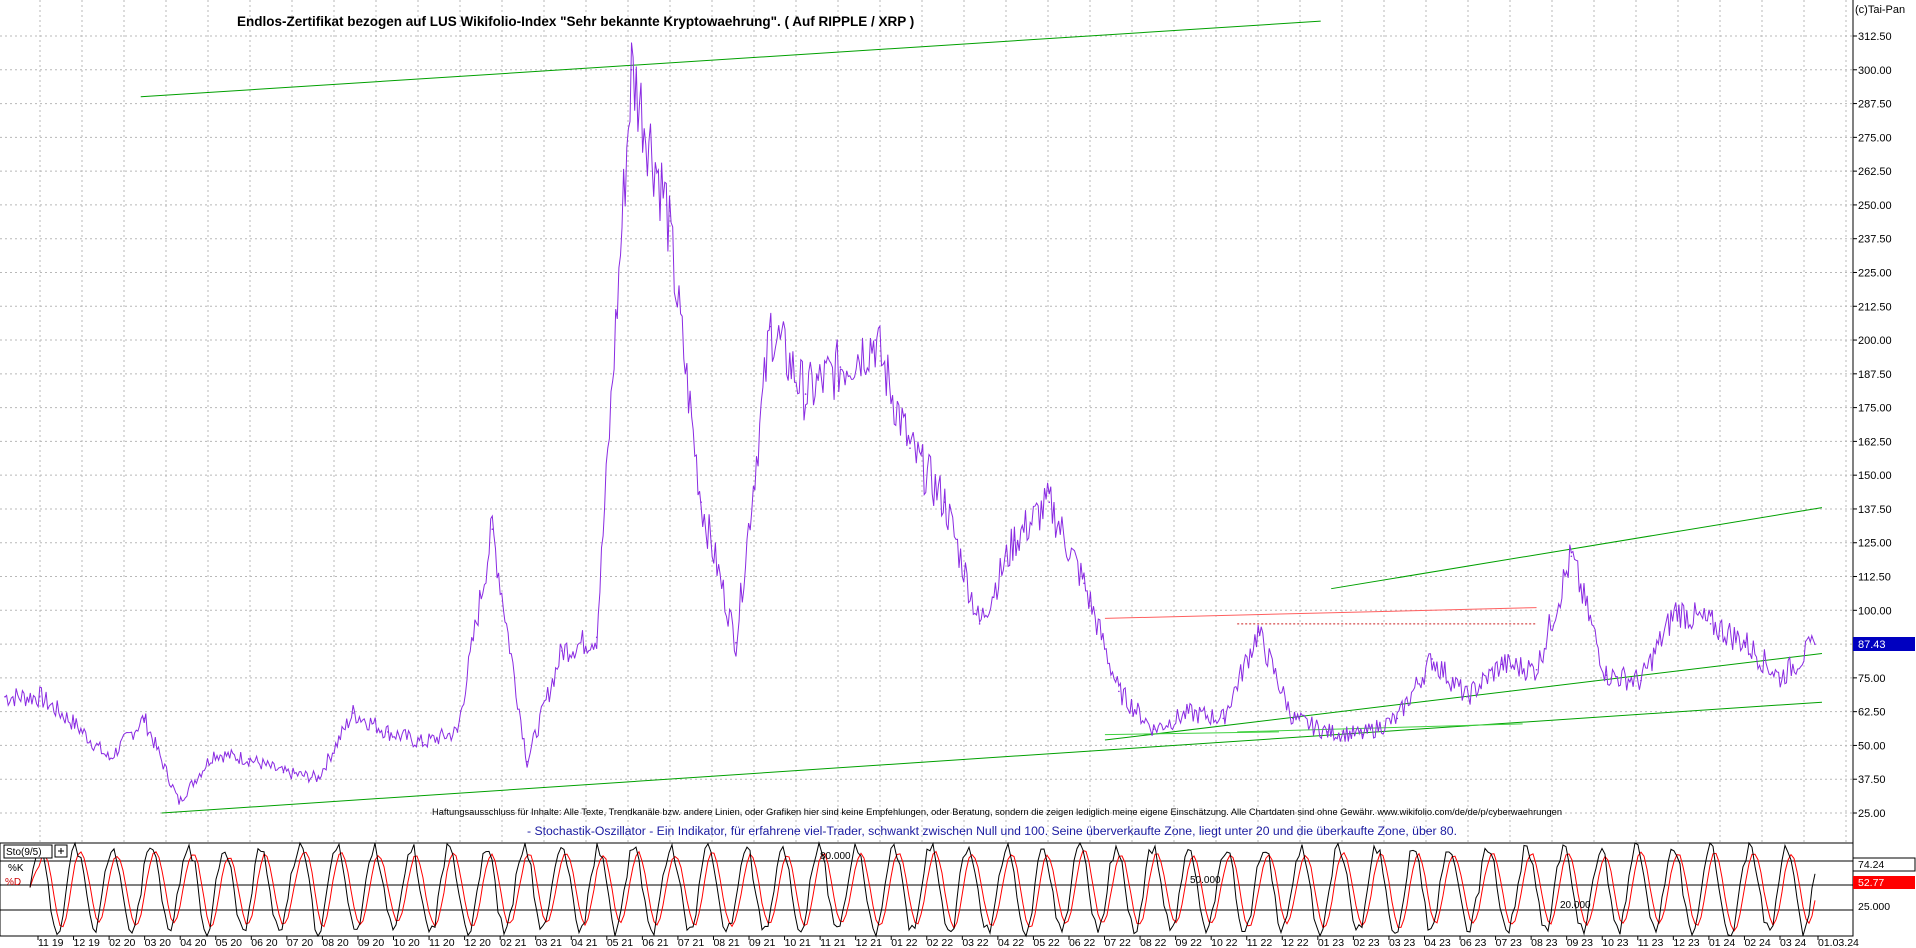 Image resolution: width=1916 pixels, height=948 pixels. Describe the element at coordinates (620, 942) in the screenshot. I see `x-tick-label: 05 21` at that location.